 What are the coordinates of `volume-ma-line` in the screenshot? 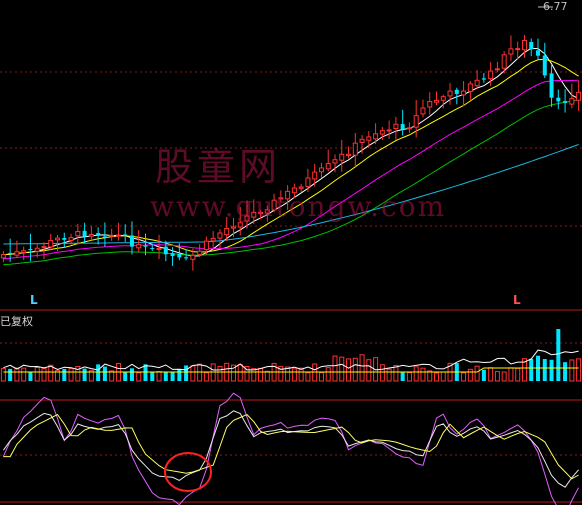 It's located at (291, 370).